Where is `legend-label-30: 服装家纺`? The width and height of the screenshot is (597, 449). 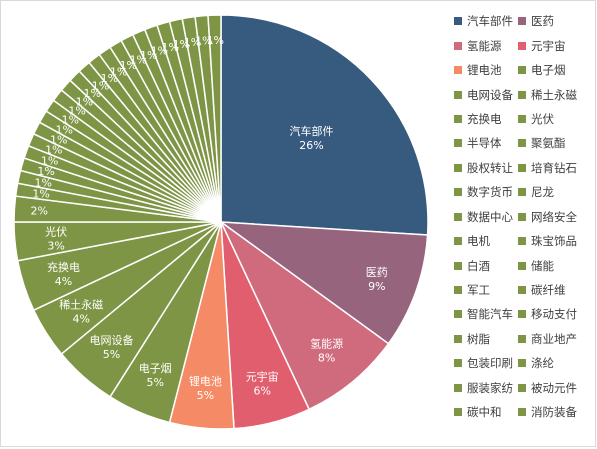 legend-label-30: 服装家纺 is located at coordinates (490, 387).